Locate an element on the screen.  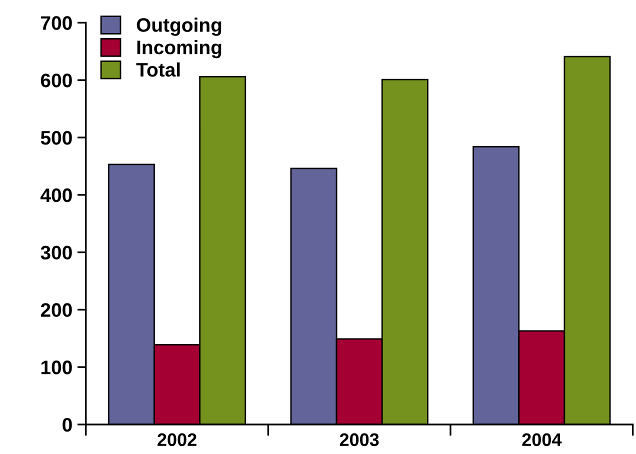
legend-label: Outgoing is located at coordinates (179, 27).